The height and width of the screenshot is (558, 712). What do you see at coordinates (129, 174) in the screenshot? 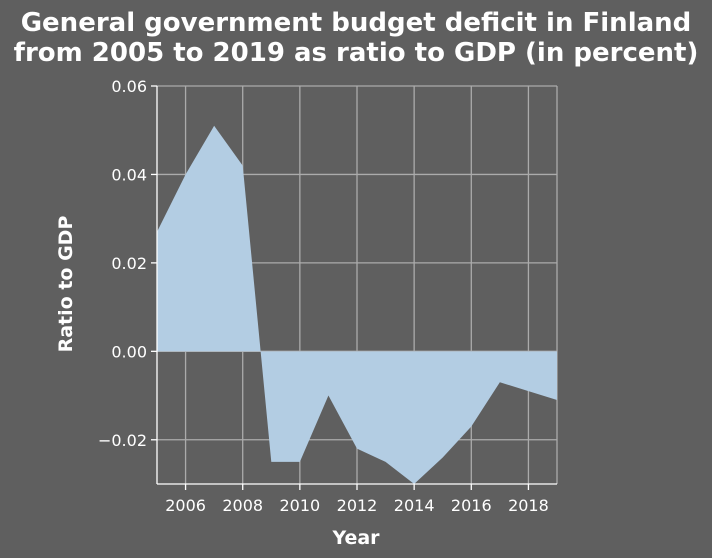
I see `y-tick-label: 0.04` at bounding box center [129, 174].